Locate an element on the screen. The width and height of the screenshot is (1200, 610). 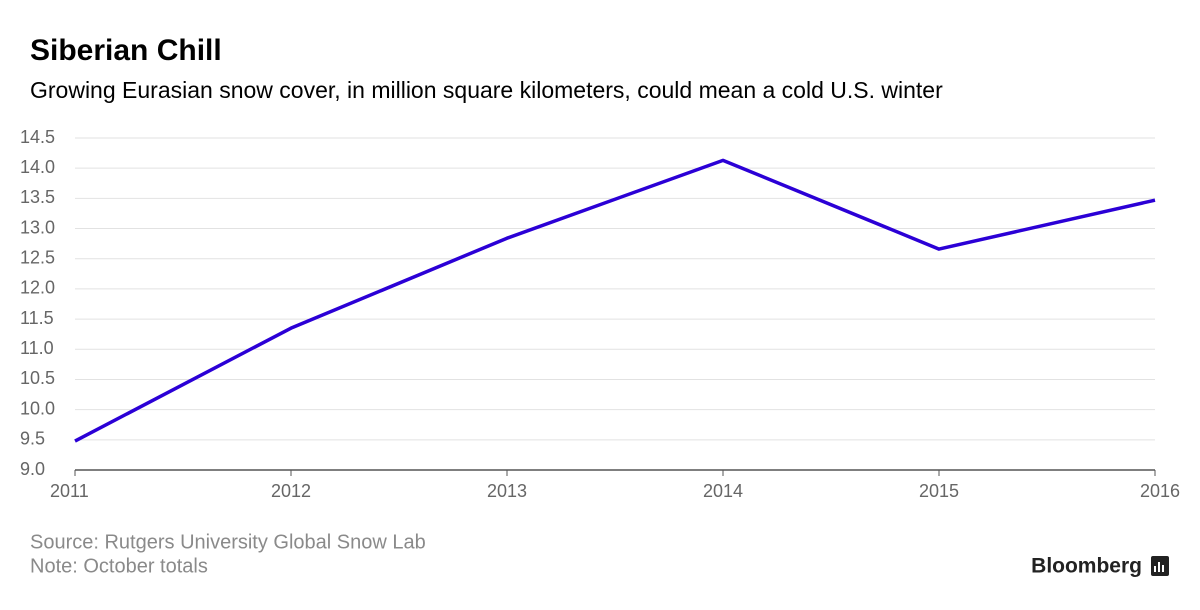
y-tick-label: 13.5 is located at coordinates (37, 197).